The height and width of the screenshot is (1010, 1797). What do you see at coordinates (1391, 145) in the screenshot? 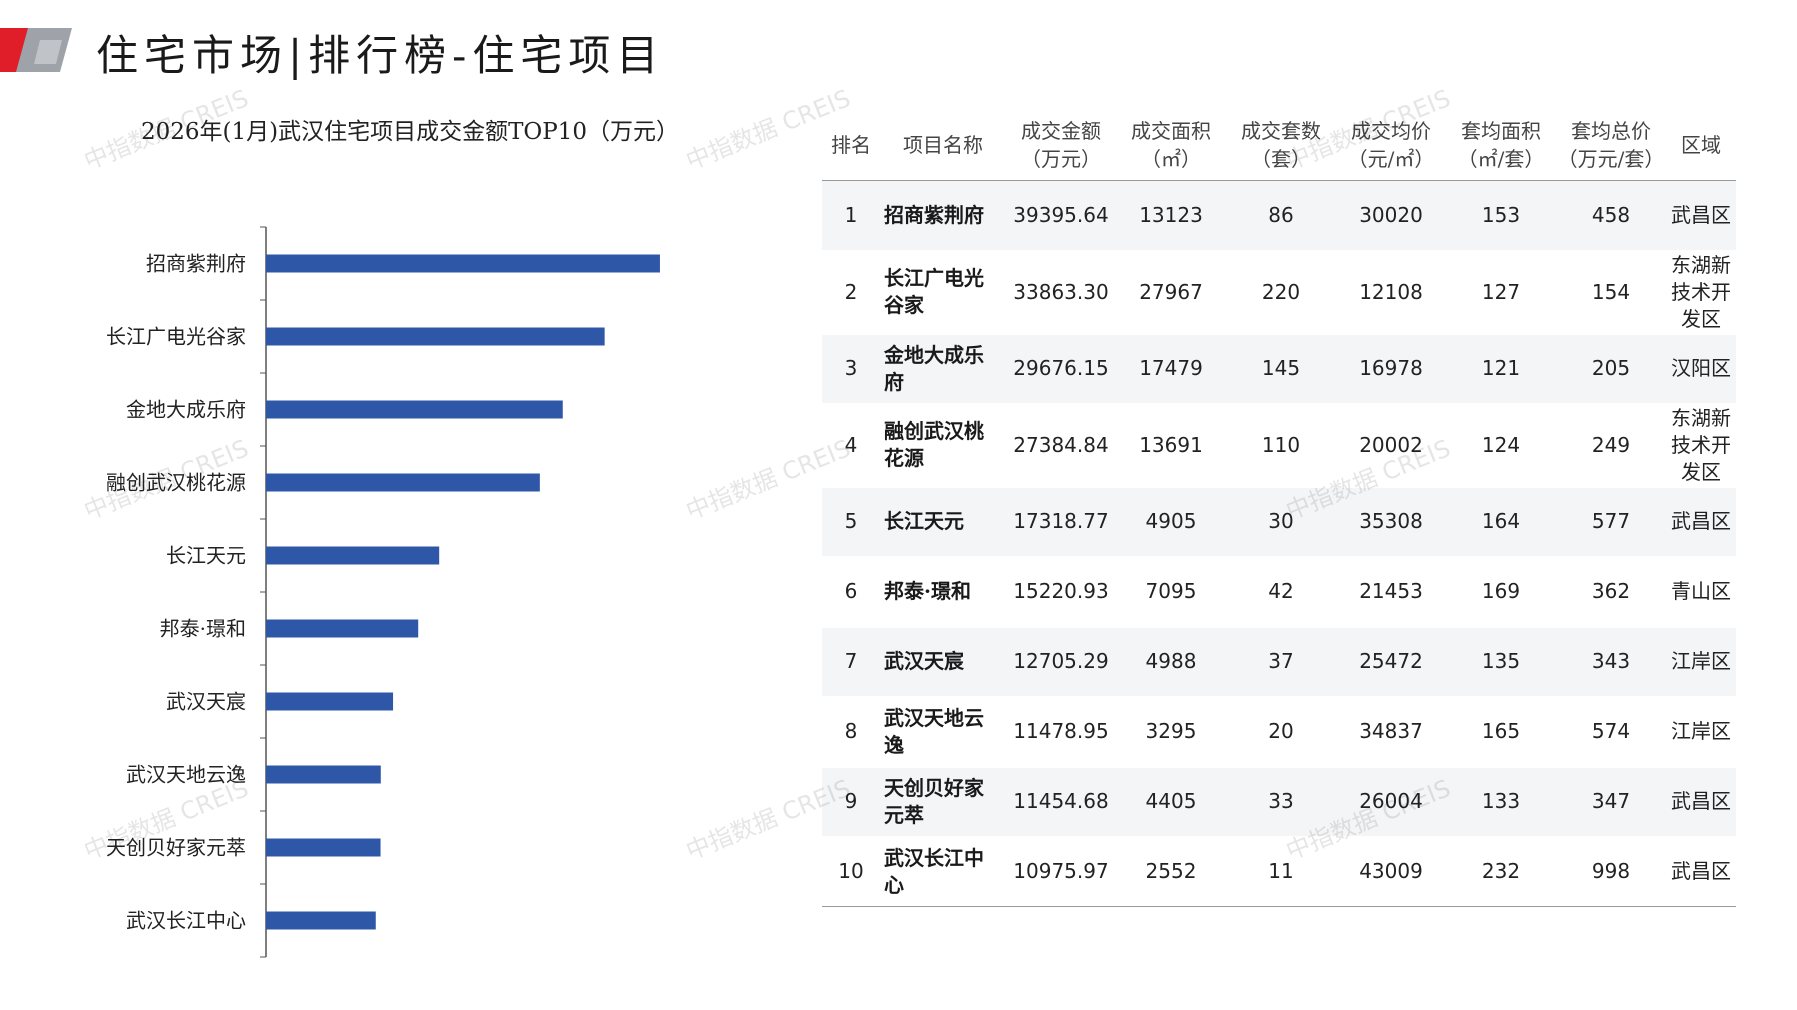
I see `column-header: 成交均价 （元/㎡）` at bounding box center [1391, 145].